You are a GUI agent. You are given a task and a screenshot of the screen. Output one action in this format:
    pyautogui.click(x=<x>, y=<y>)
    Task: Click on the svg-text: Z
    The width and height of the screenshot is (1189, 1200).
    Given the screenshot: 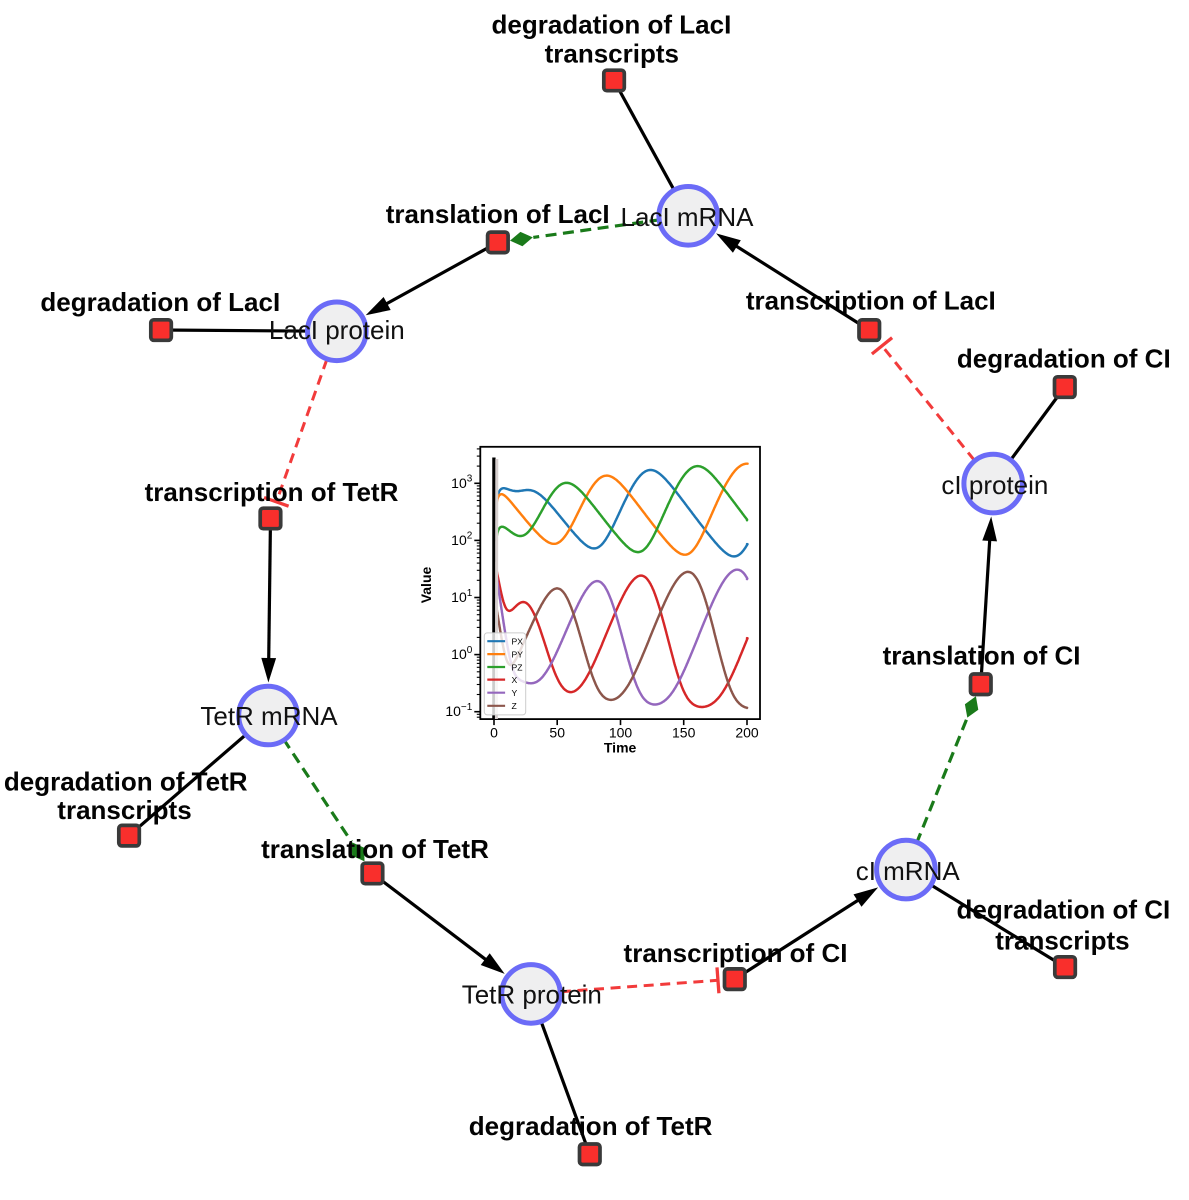 What is the action you would take?
    pyautogui.click(x=514, y=706)
    